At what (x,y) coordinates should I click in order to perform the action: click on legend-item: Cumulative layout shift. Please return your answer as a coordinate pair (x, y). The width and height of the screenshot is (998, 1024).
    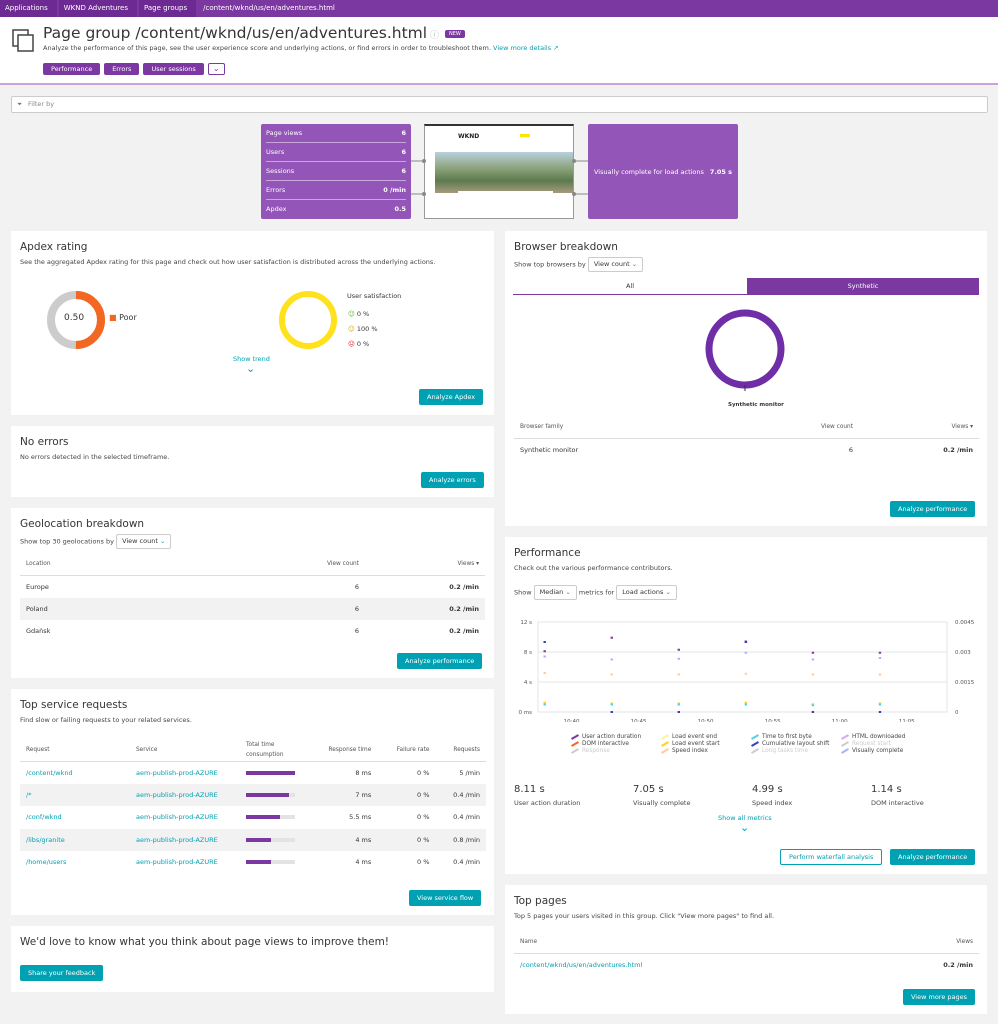
    Looking at the image, I should click on (796, 743).